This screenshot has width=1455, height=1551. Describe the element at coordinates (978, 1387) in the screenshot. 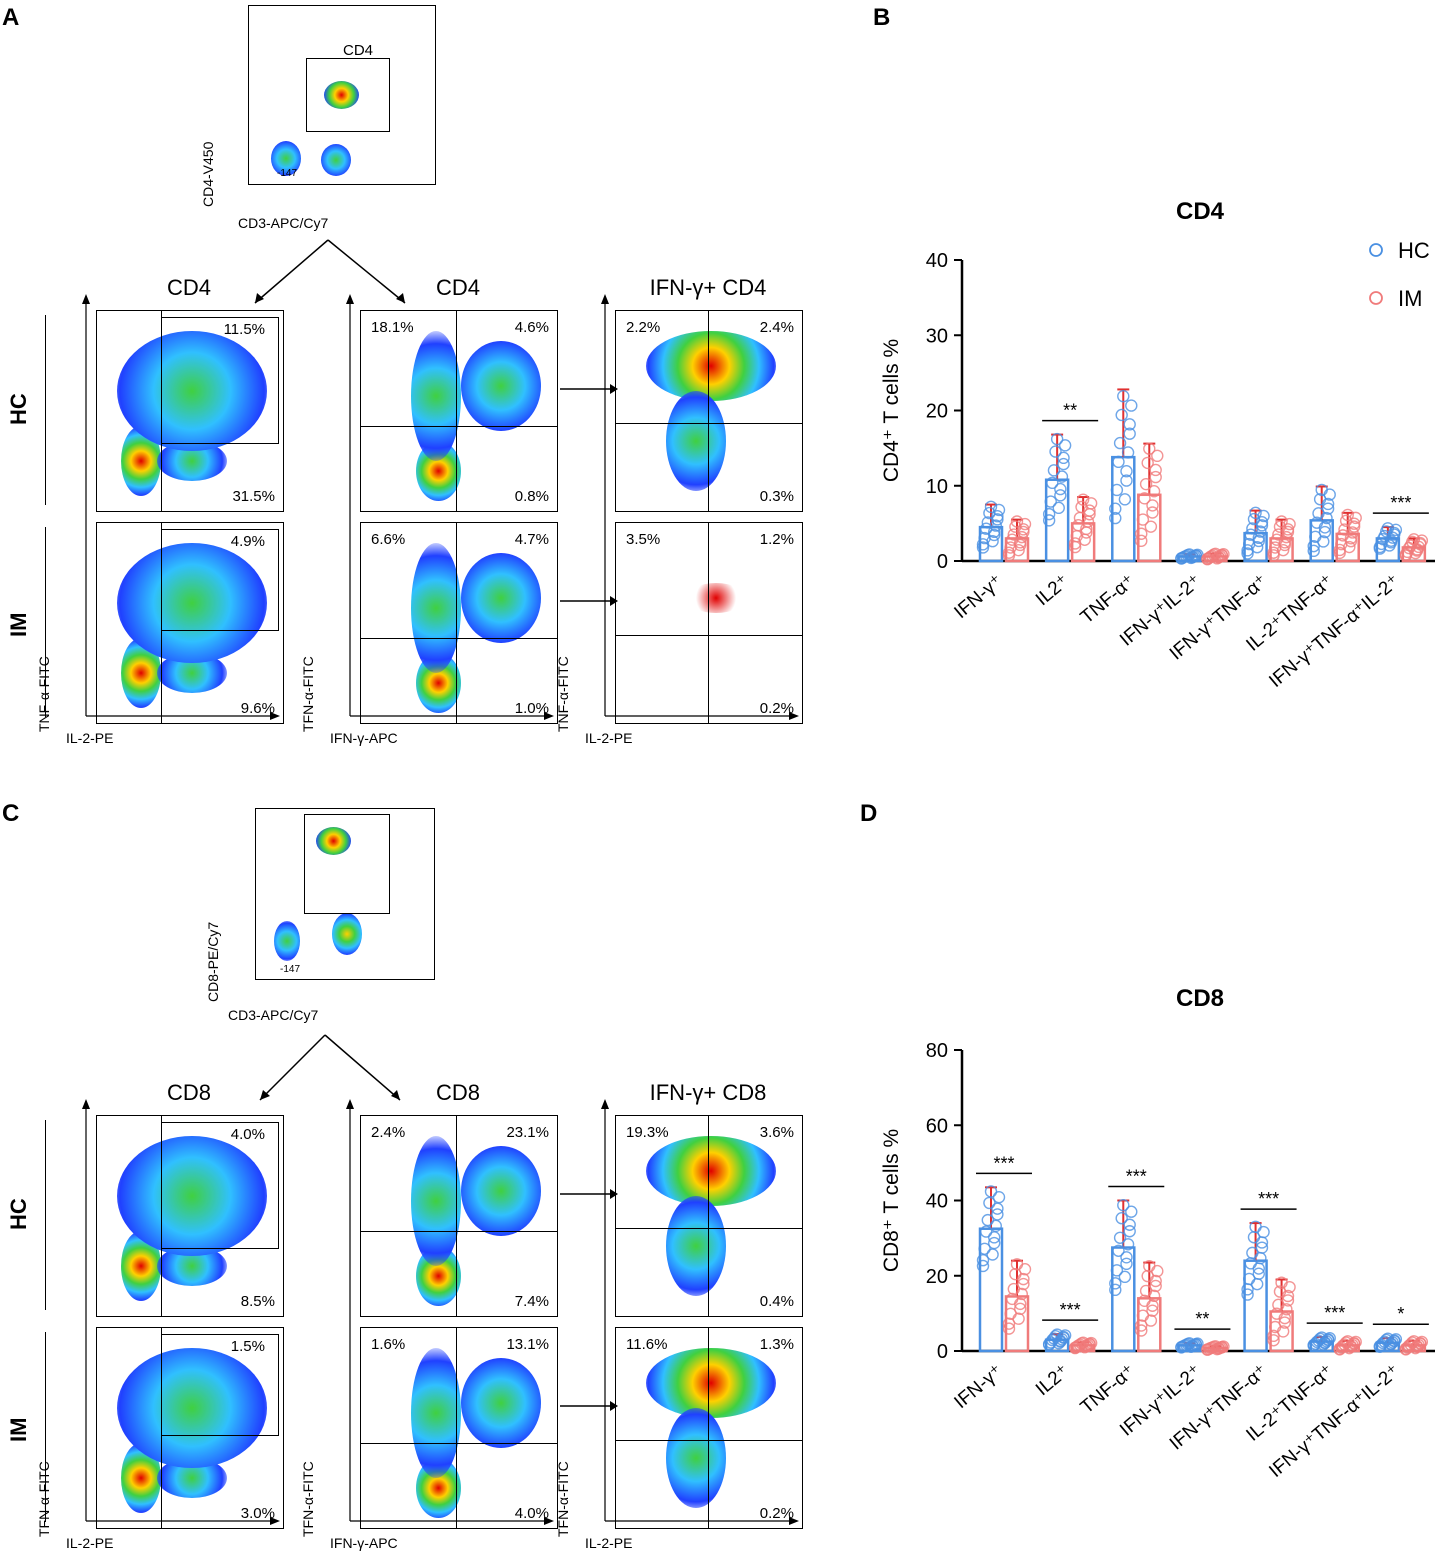

I see `category-label: IFN-γ⁺` at that location.